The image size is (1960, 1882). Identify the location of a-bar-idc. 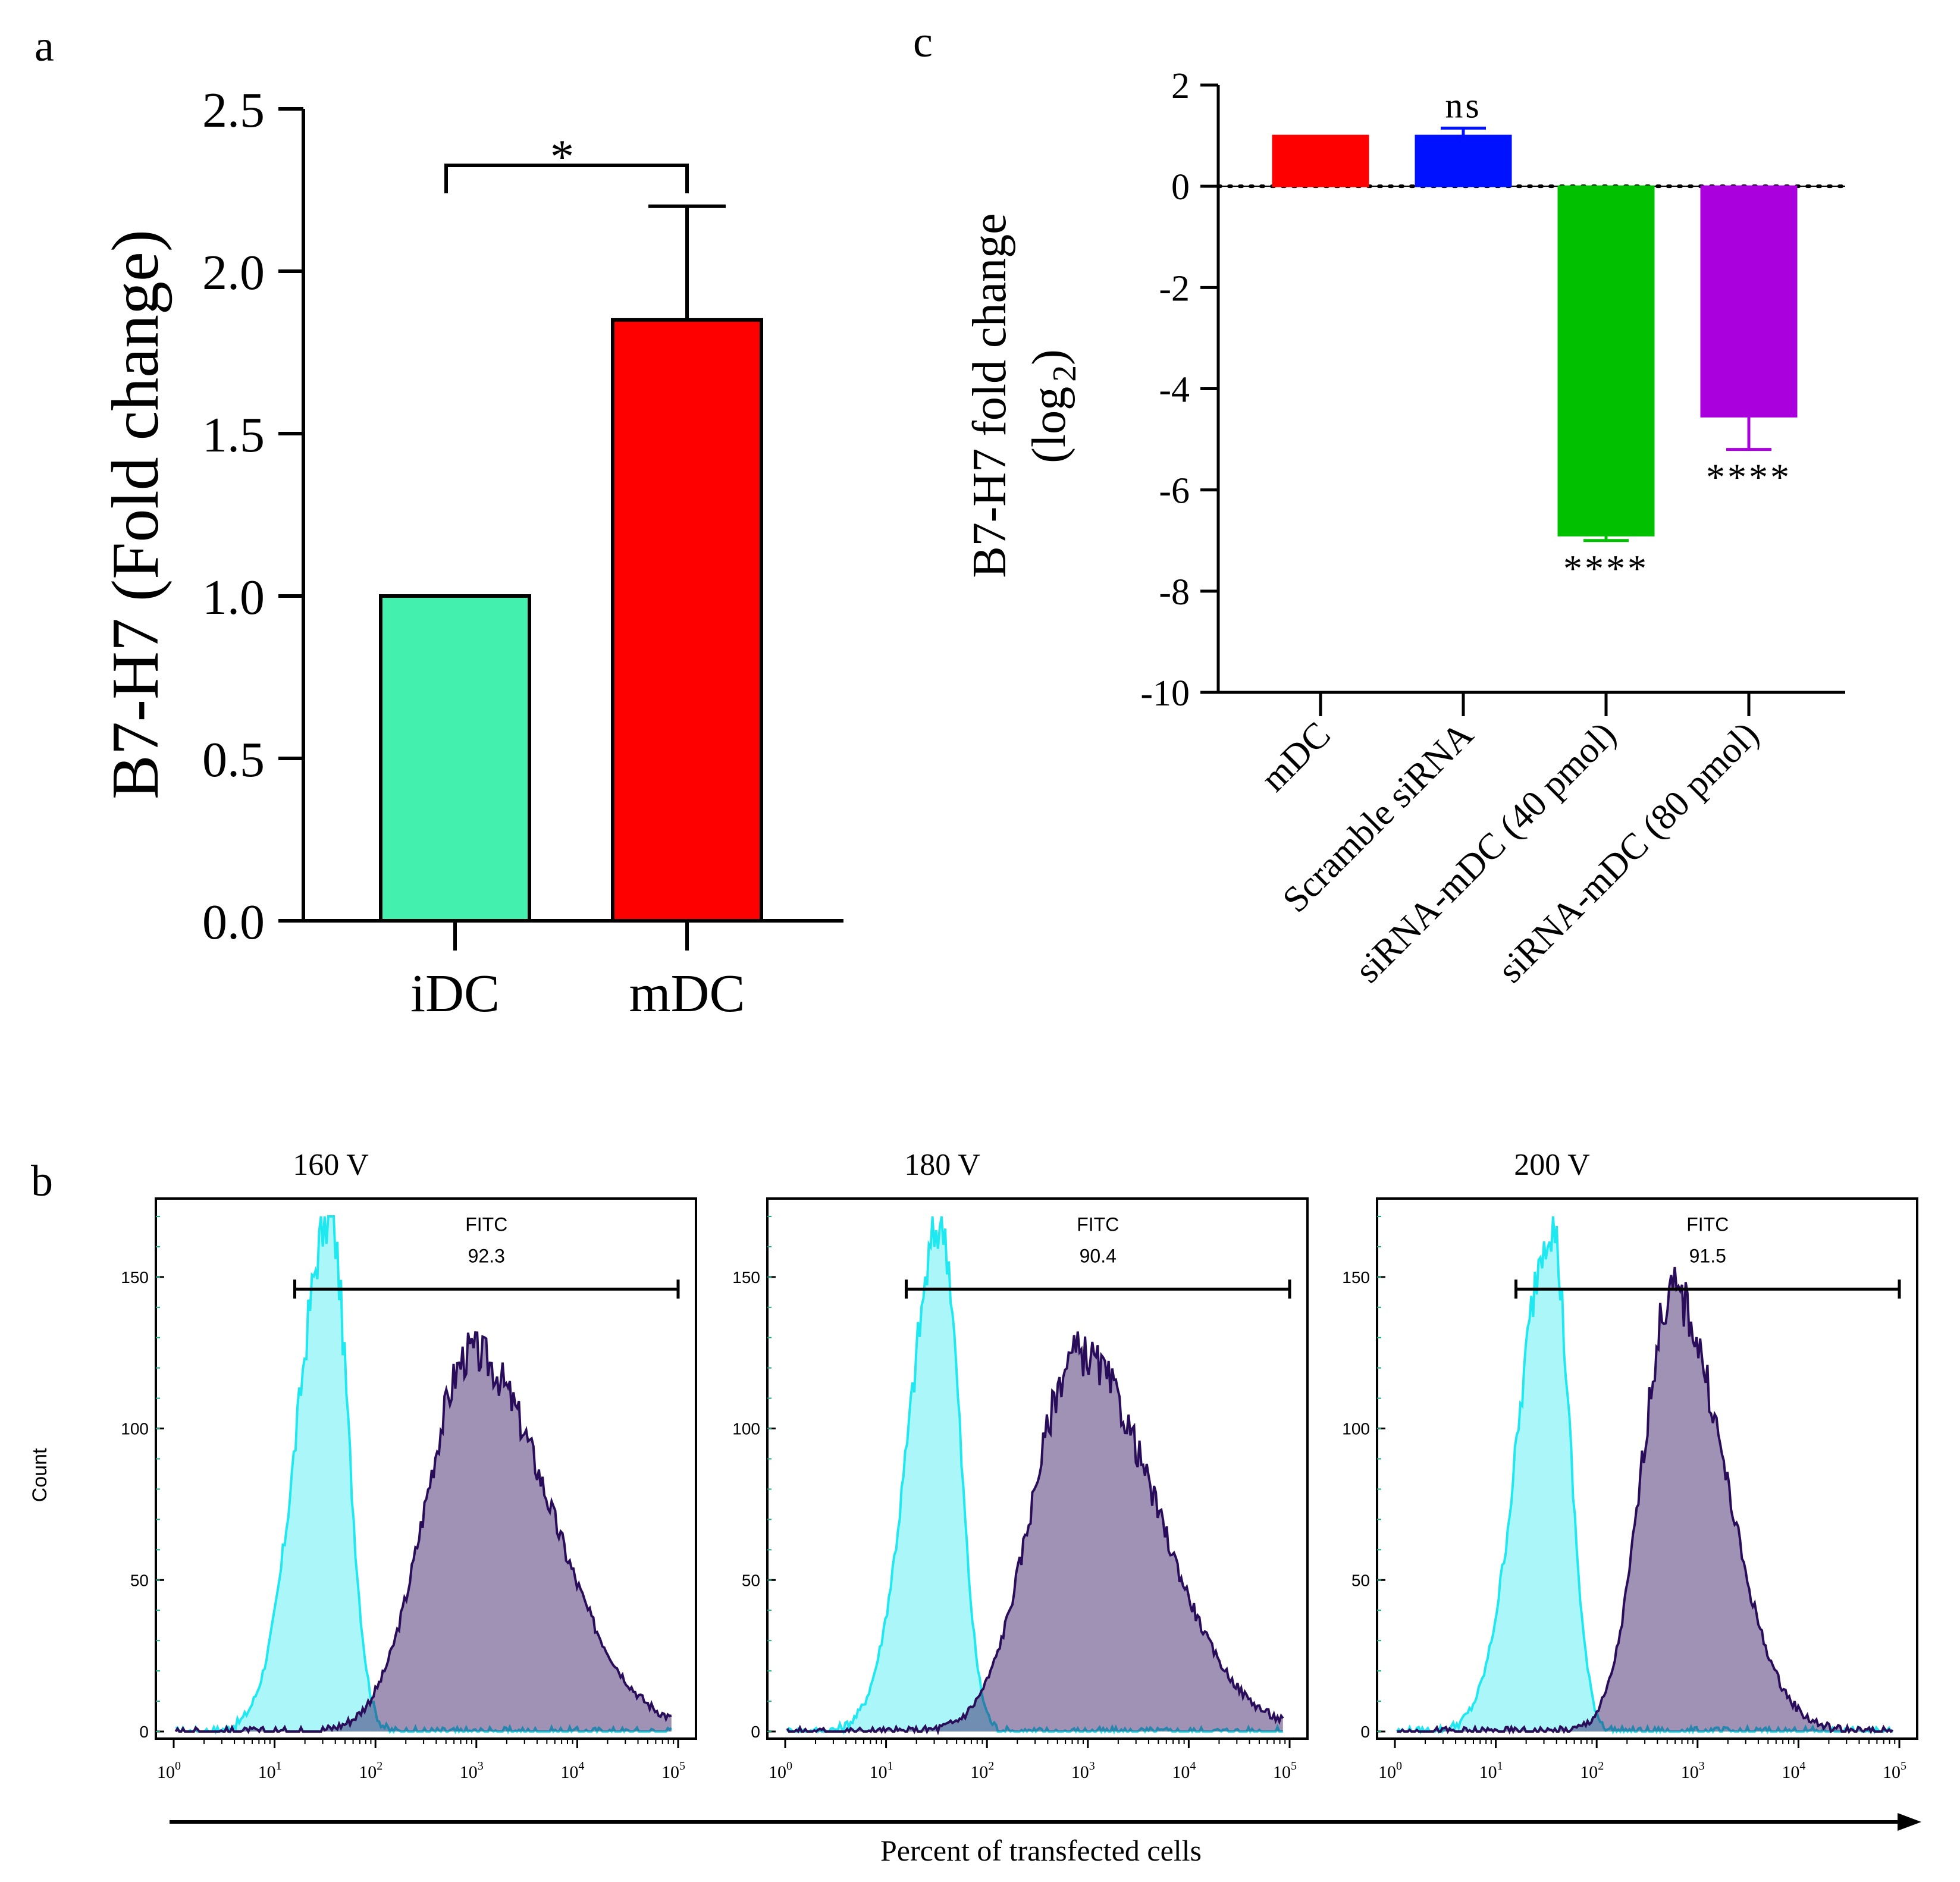
(455, 759).